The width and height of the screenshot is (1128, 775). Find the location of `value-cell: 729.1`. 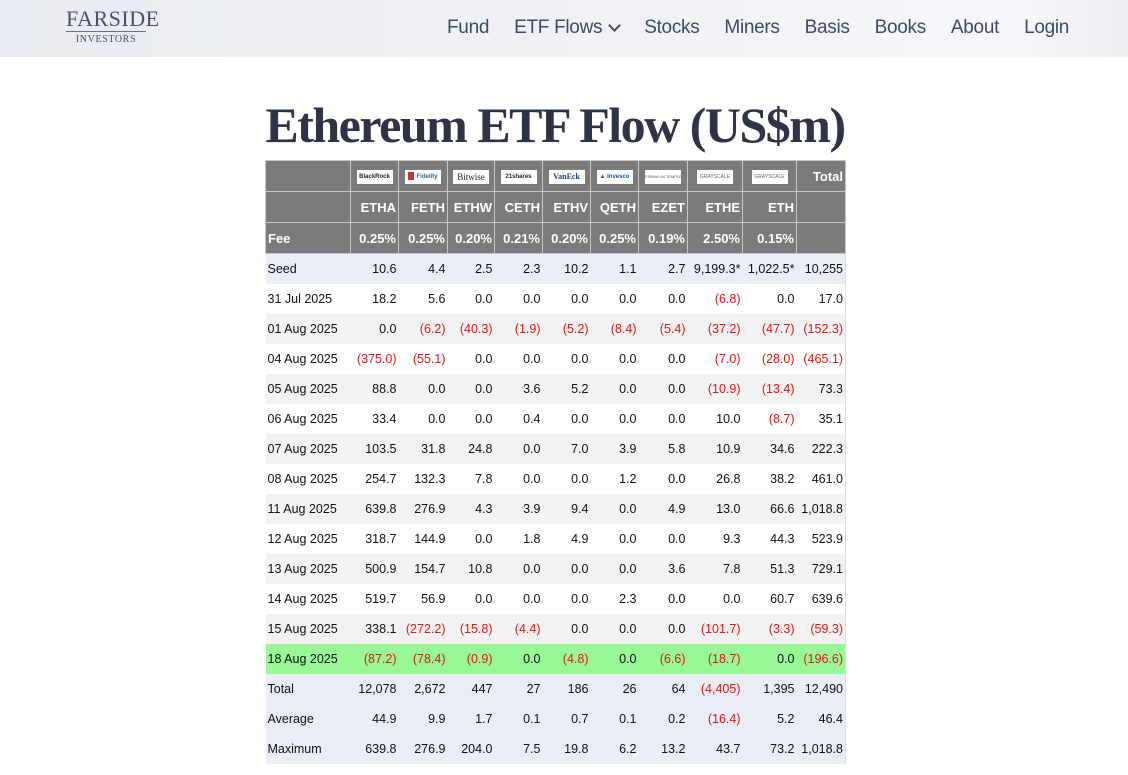

value-cell: 729.1 is located at coordinates (821, 569).